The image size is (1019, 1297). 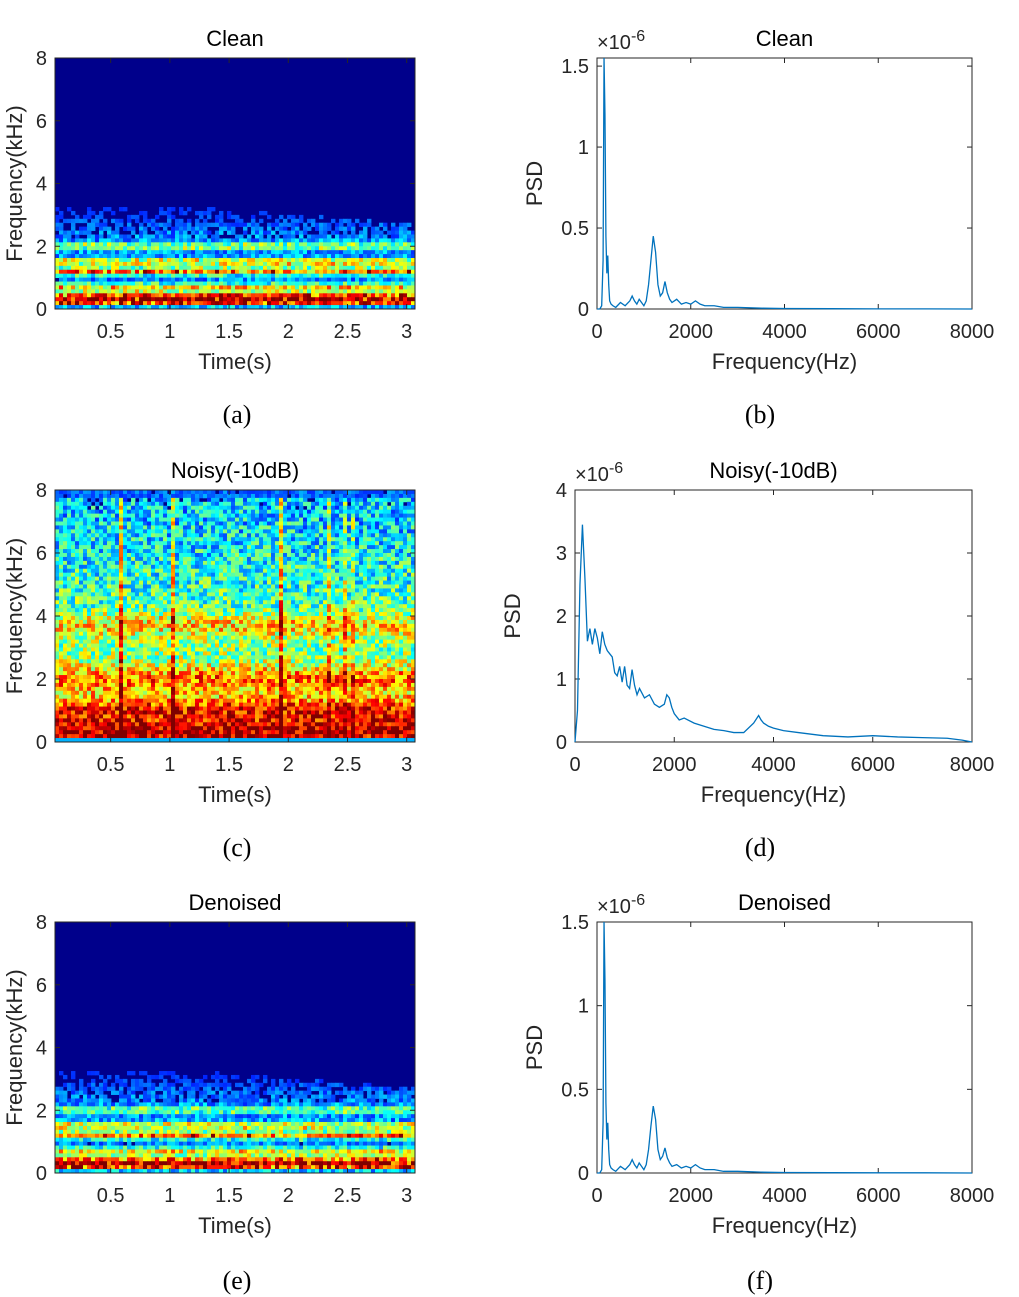 I want to click on y-tick-label: 8, so click(x=41, y=59).